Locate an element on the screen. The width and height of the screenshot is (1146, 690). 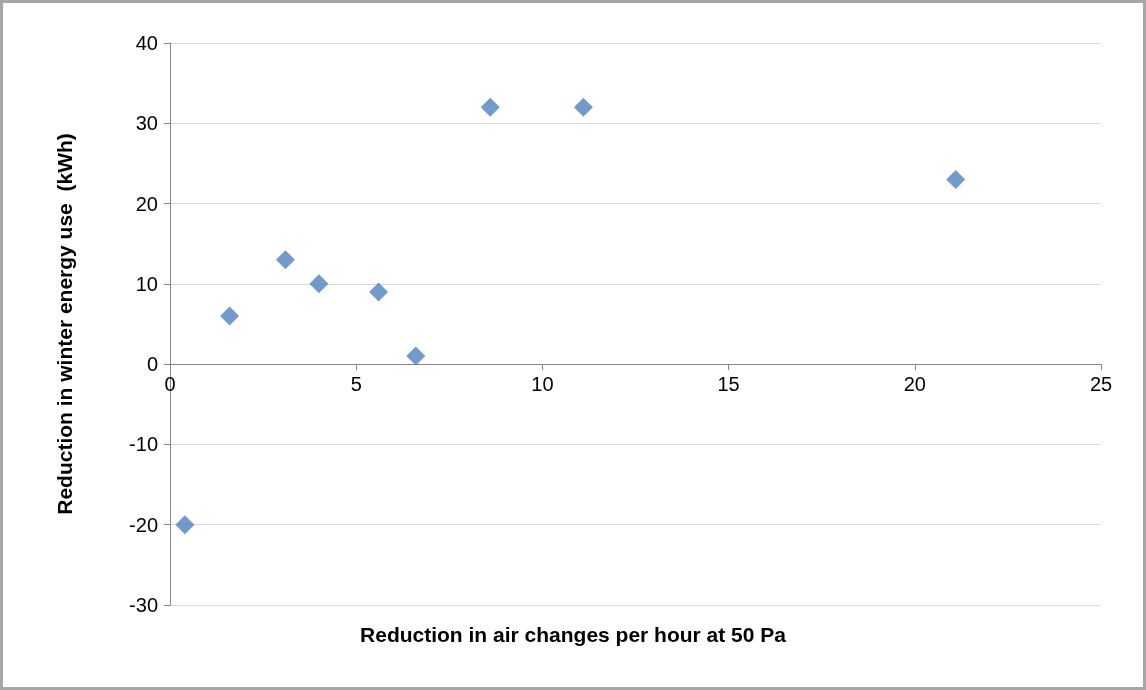
x-tick-label: 15 is located at coordinates (728, 384).